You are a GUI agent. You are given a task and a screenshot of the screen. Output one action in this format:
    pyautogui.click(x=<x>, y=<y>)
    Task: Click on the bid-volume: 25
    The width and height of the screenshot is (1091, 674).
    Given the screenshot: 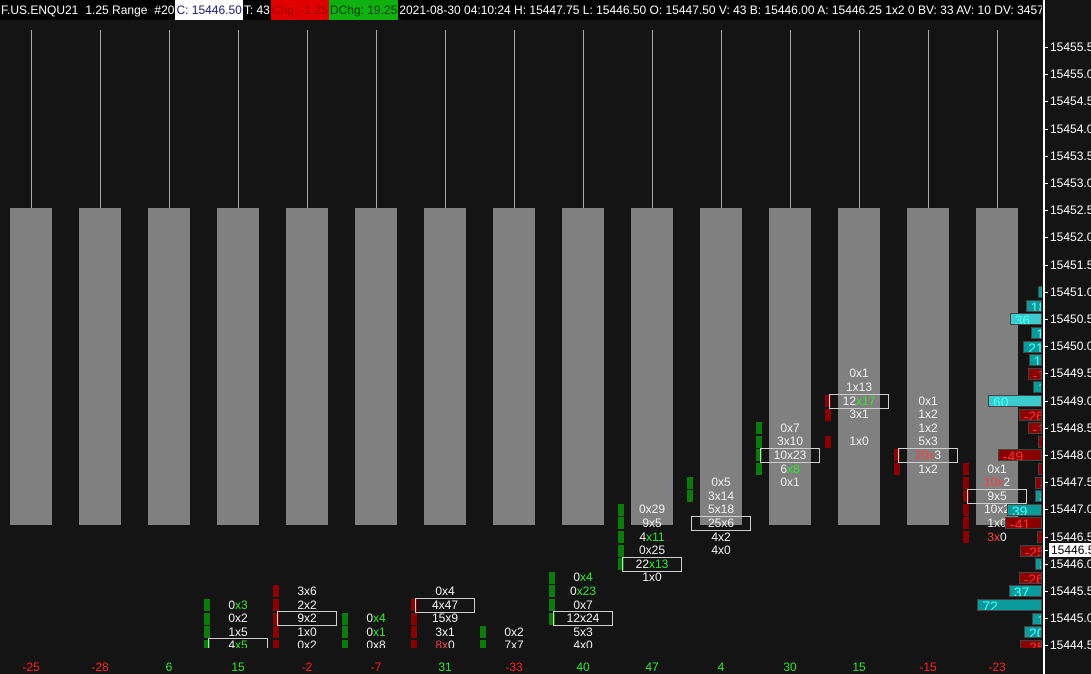 What is the action you would take?
    pyautogui.click(x=714, y=522)
    